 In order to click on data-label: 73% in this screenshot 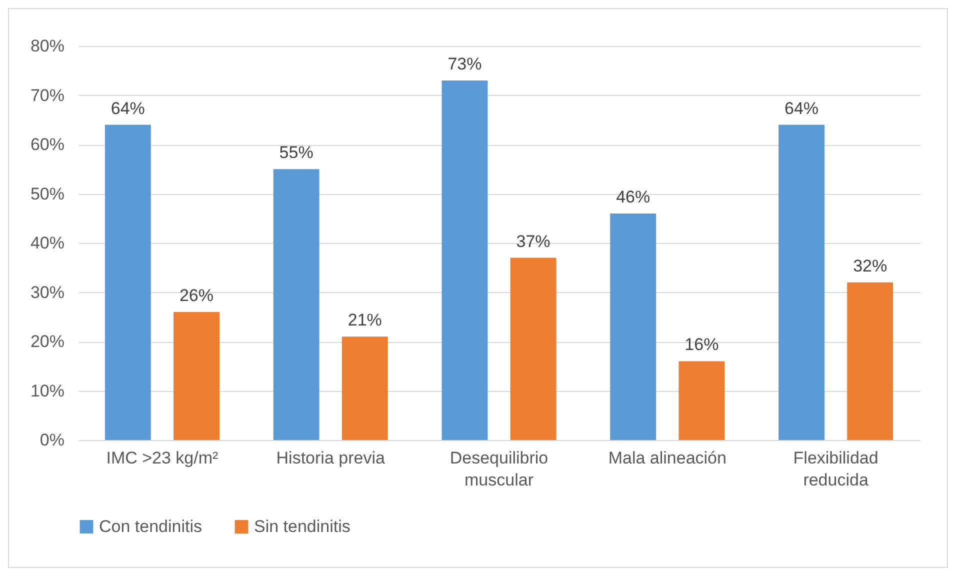, I will do `click(465, 64)`.